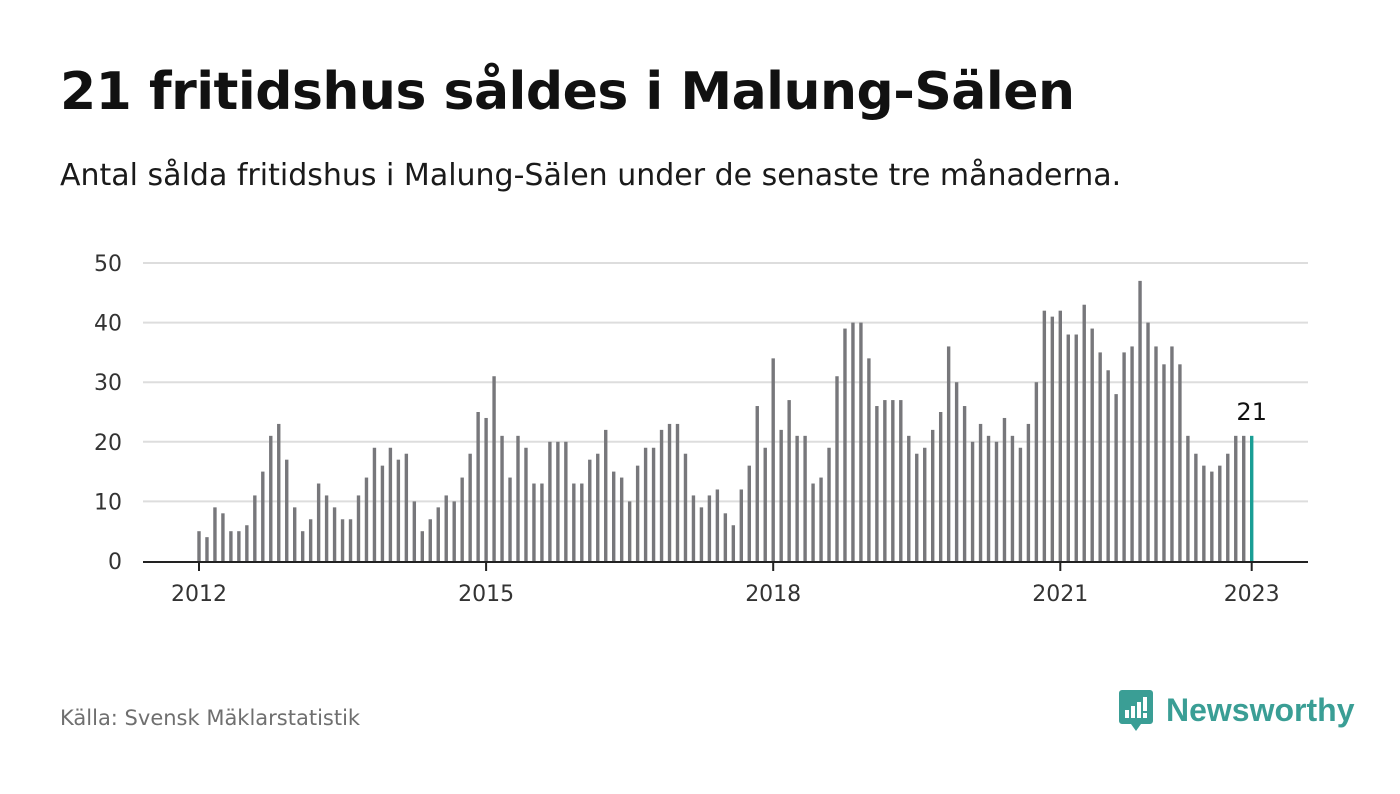  What do you see at coordinates (108, 502) in the screenshot?
I see `y-tick-label: 10` at bounding box center [108, 502].